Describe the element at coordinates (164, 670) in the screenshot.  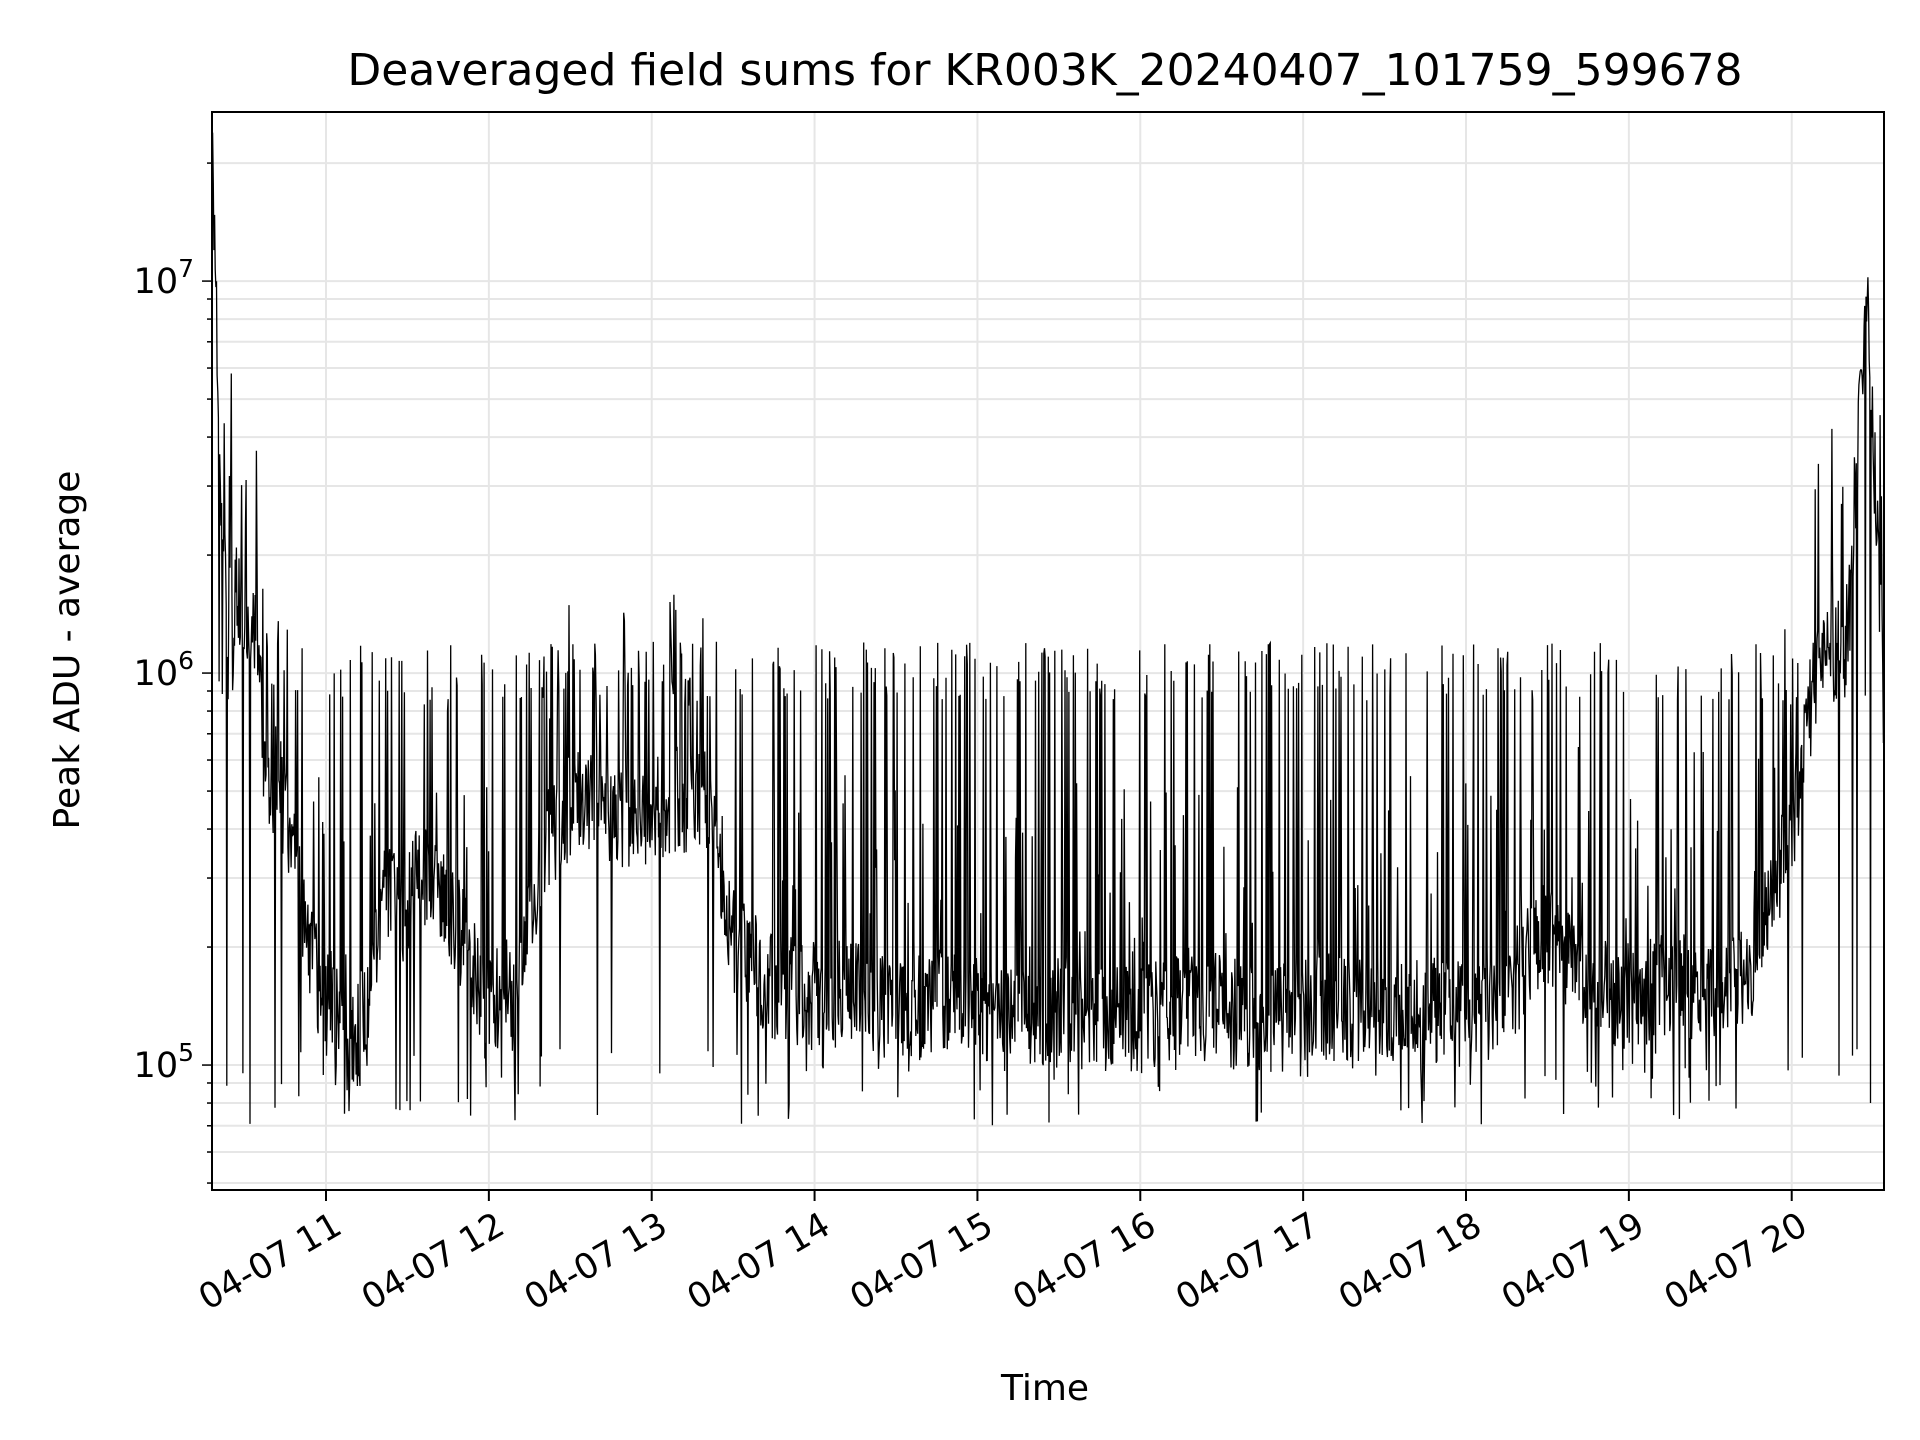
I see `y-tick-label: 10⁶` at that location.